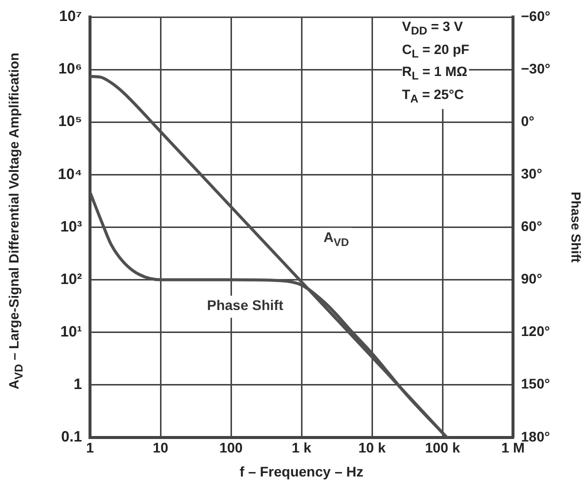 This screenshot has width=587, height=485. Describe the element at coordinates (576, 228) in the screenshot. I see `y2-axis-title: Phase Shift` at that location.